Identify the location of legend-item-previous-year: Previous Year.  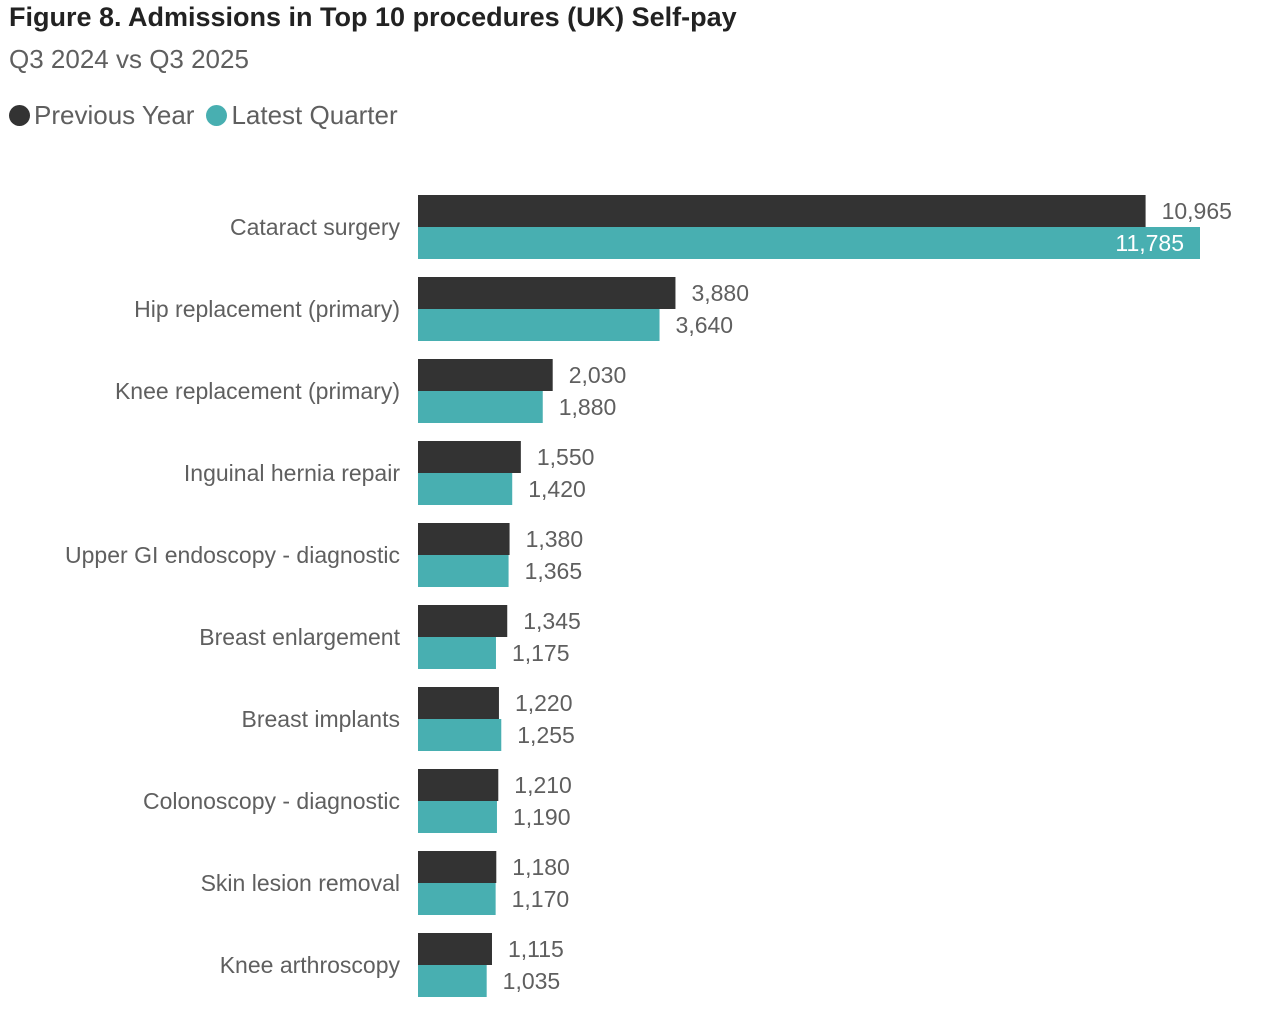
(101, 115).